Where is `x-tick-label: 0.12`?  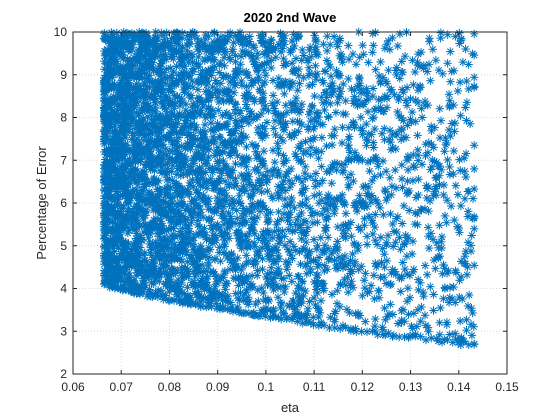 x-tick-label: 0.12 is located at coordinates (363, 387).